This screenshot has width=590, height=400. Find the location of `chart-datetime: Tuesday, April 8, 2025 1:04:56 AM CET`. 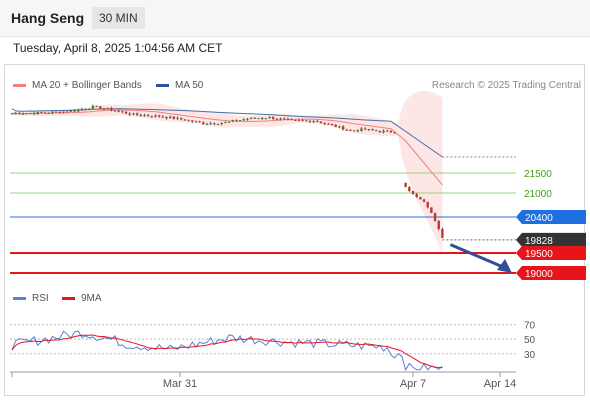

chart-datetime: Tuesday, April 8, 2025 1:04:56 AM CET is located at coordinates (118, 48).